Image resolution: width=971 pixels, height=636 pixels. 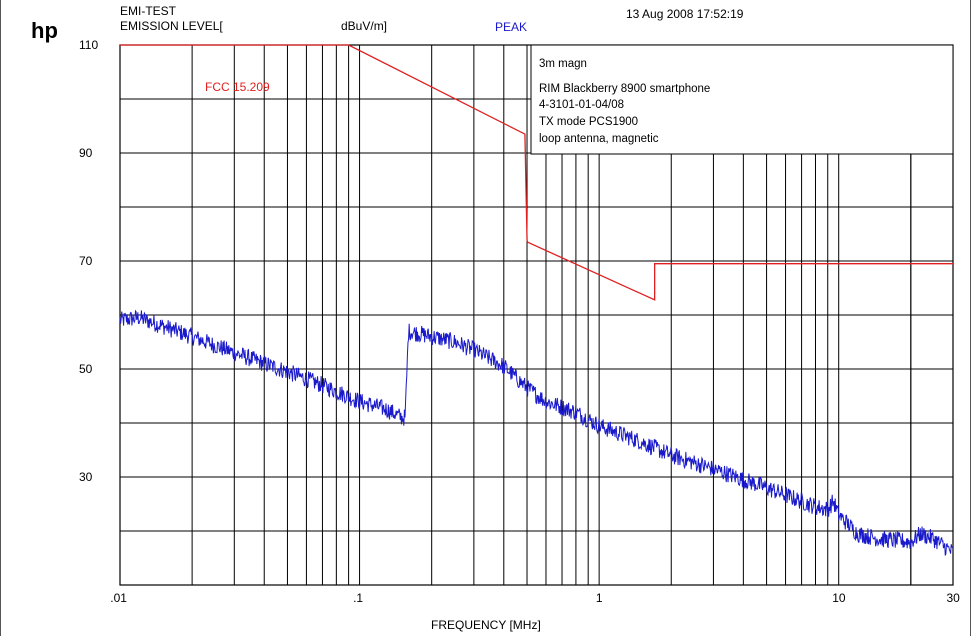 What do you see at coordinates (599, 139) in the screenshot?
I see `annotation-line5: loop antenna, magnetic` at bounding box center [599, 139].